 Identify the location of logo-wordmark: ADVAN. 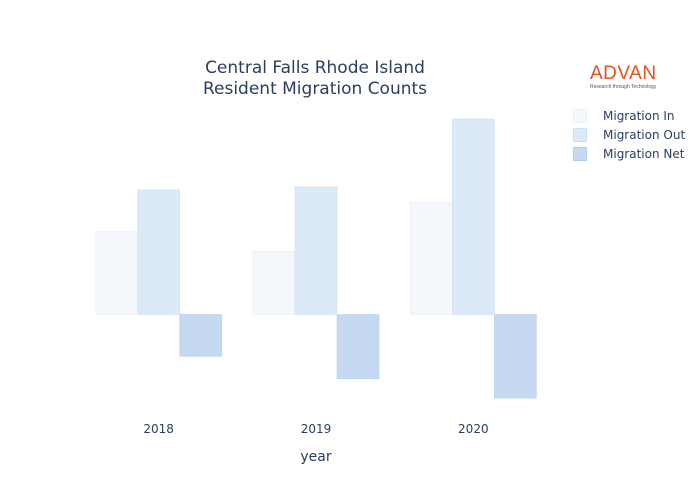
(623, 73).